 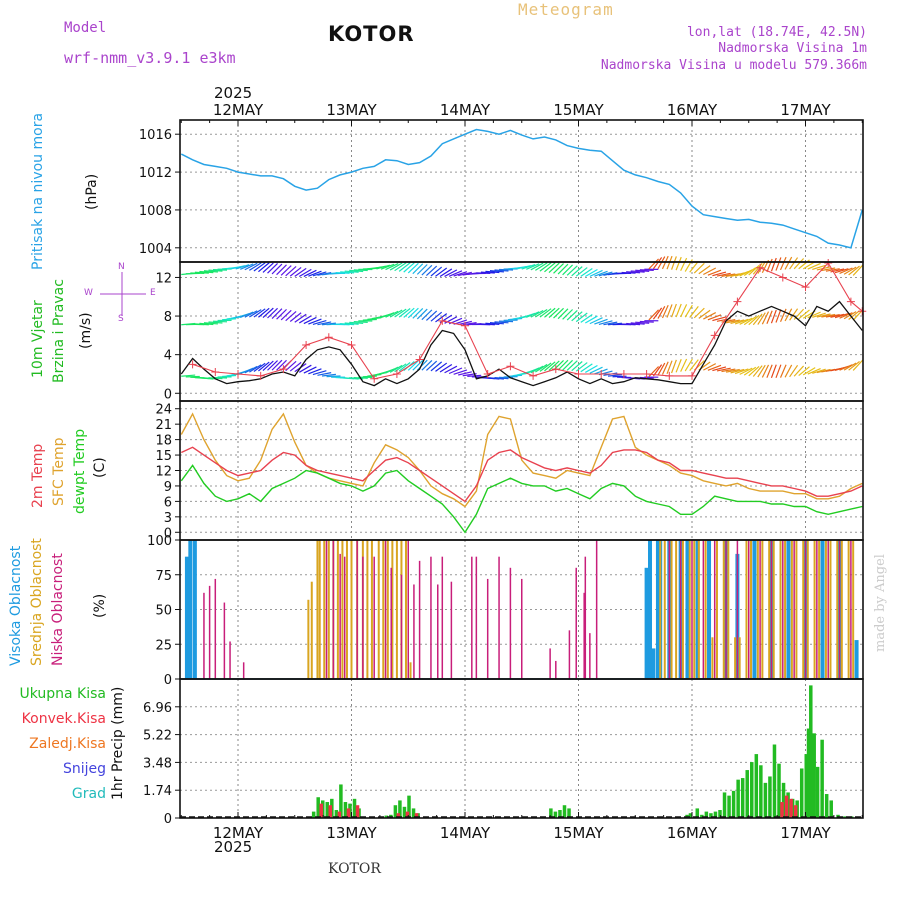 What do you see at coordinates (522, 188) in the screenshot?
I see `pressure-line` at bounding box center [522, 188].